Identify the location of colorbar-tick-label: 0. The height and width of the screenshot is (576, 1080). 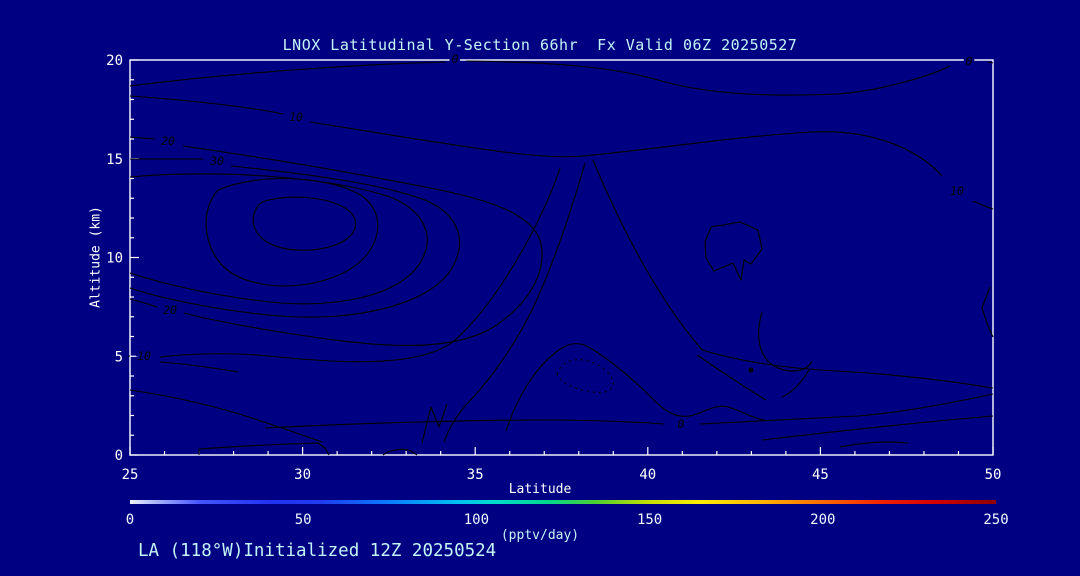
(130, 520).